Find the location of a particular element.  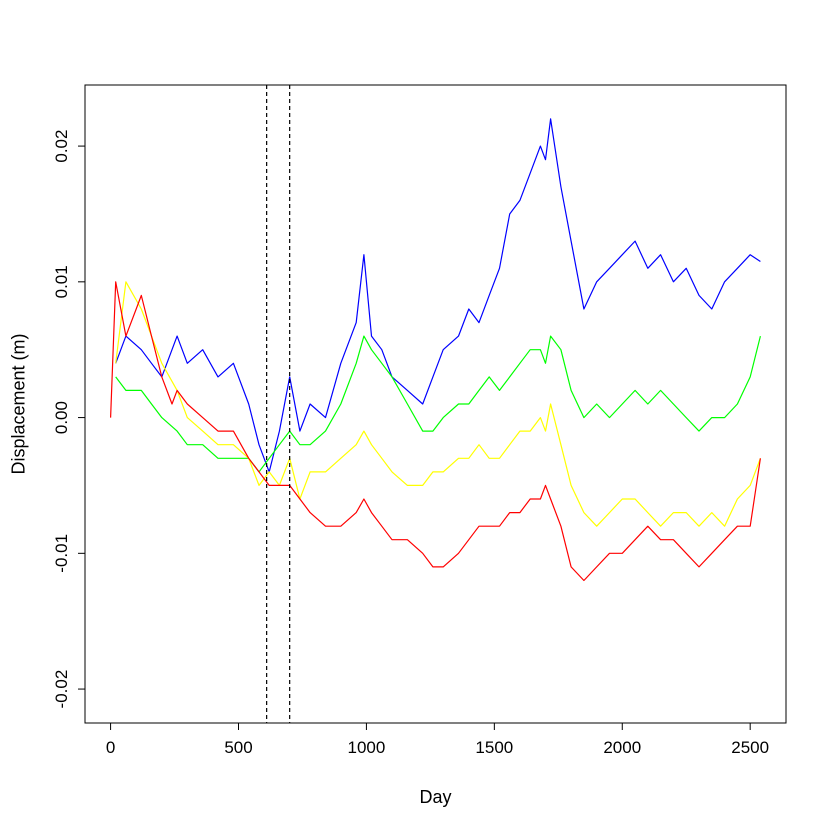

y-tick-label: 0.01 is located at coordinates (61, 281).